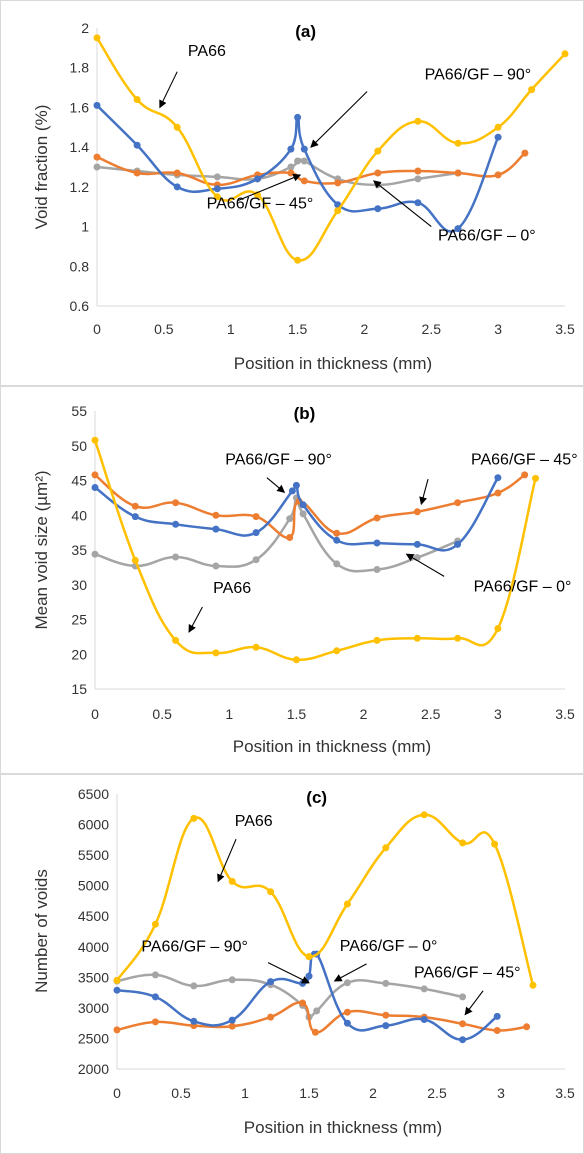 The image size is (584, 1154). What do you see at coordinates (79, 481) in the screenshot?
I see `y-tick-label: 45` at bounding box center [79, 481].